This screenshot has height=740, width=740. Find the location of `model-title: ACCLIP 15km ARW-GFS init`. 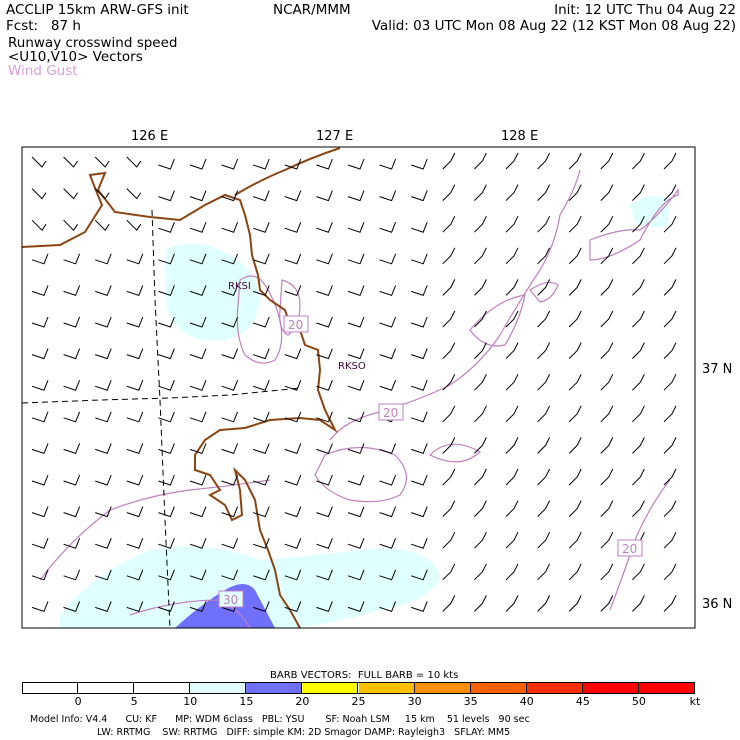

model-title: ACCLIP 15km ARW-GFS init is located at coordinates (97, 10).